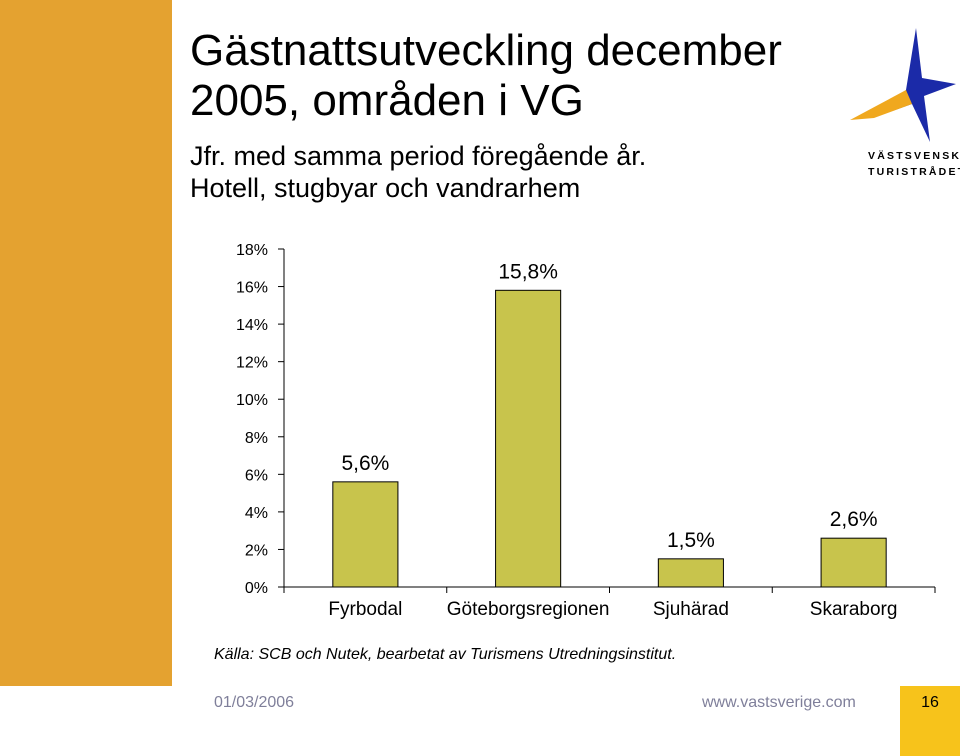 This screenshot has height=756, width=960. I want to click on y-tick-label: 4%, so click(256, 513).